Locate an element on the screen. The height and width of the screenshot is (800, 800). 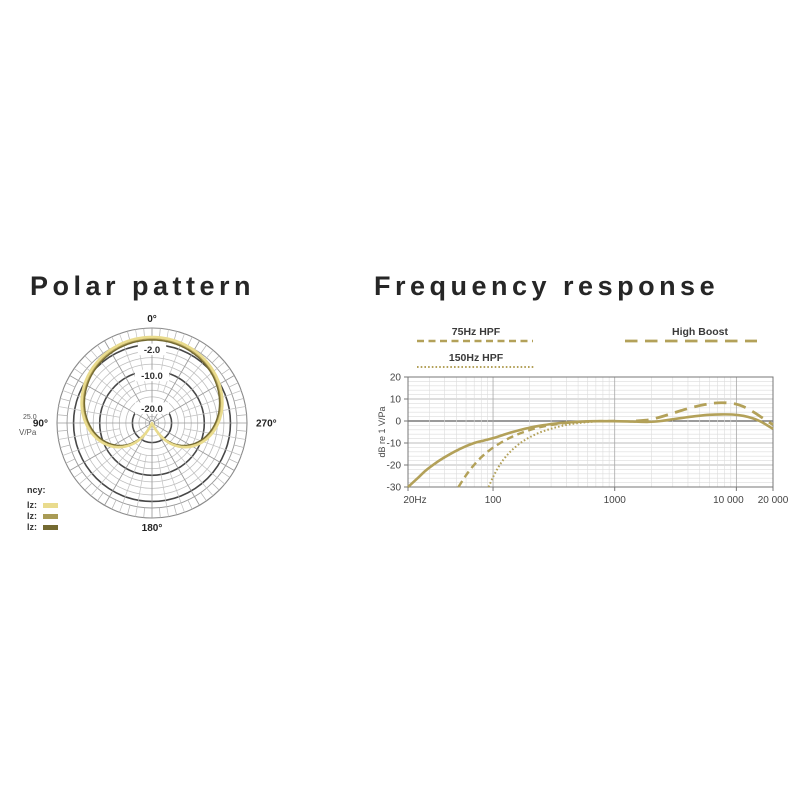
freq-legend-label: 75Hz HPF is located at coordinates (476, 332).